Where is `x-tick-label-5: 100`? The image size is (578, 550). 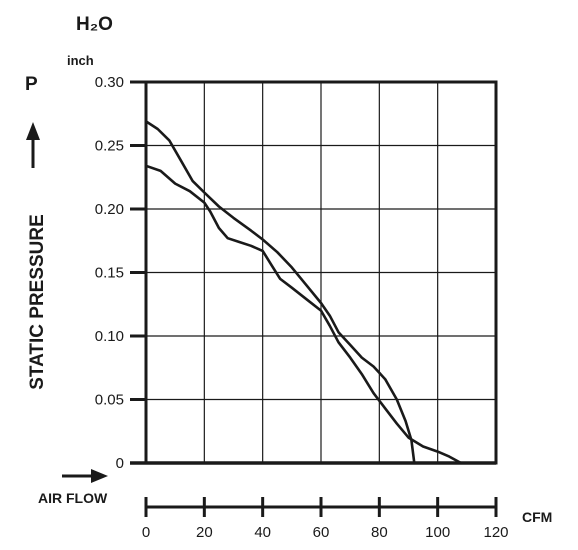
x-tick-label-5: 100 is located at coordinates (437, 532).